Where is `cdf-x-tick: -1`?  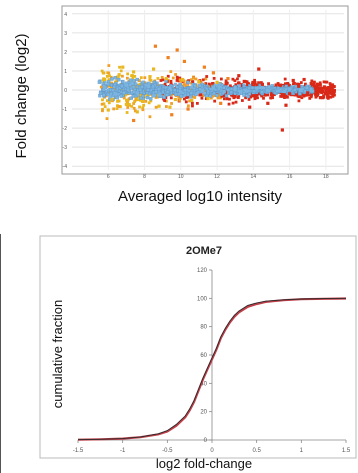 cdf-x-tick: -1 is located at coordinates (123, 451).